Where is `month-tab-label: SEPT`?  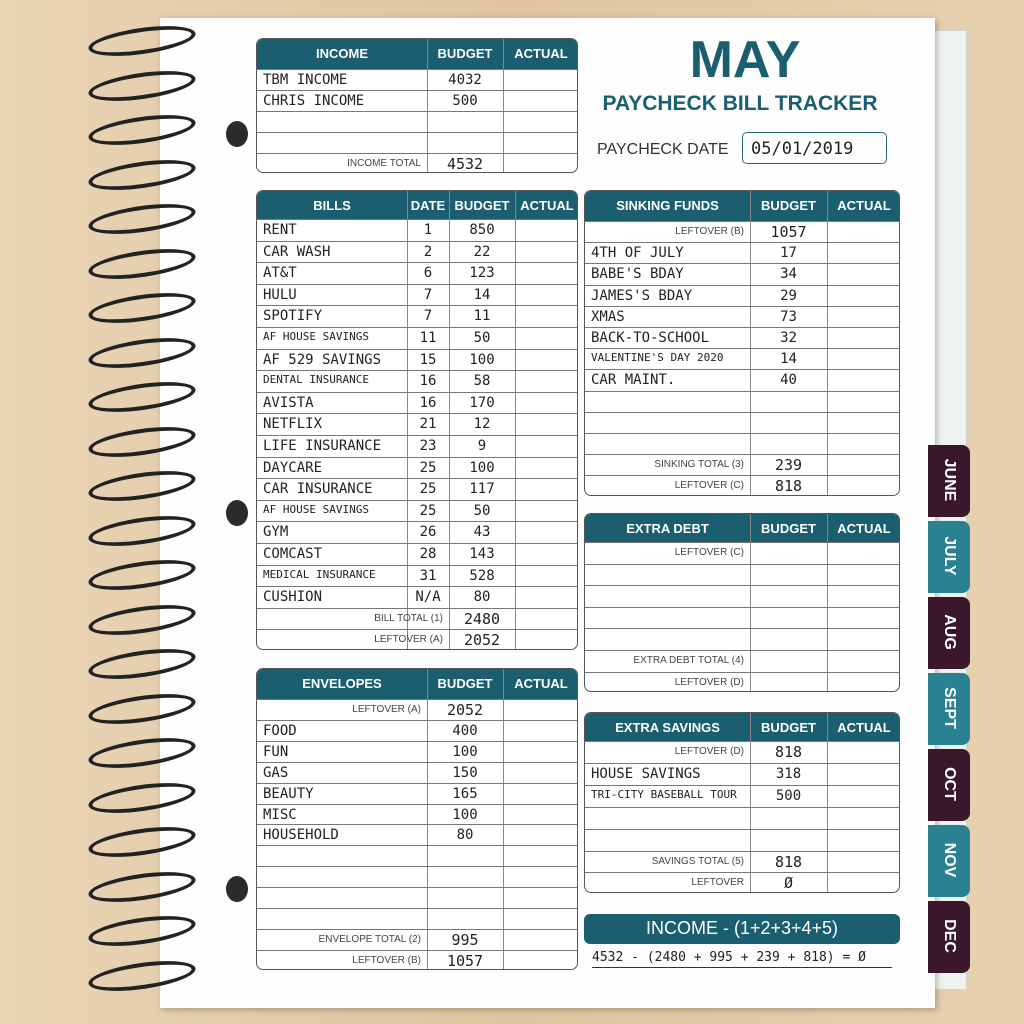
month-tab-label: SEPT is located at coordinates (949, 708).